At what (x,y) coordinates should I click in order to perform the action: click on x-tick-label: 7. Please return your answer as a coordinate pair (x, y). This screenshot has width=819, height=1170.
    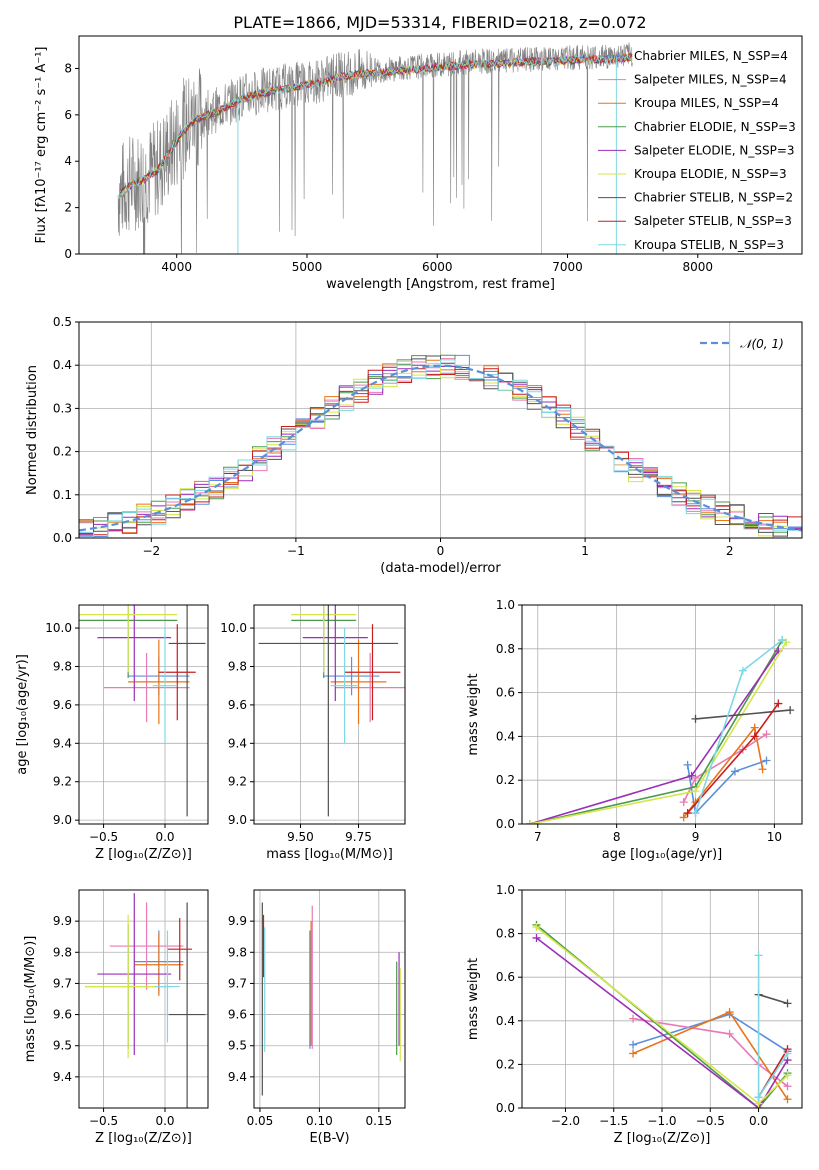
    Looking at the image, I should click on (538, 837).